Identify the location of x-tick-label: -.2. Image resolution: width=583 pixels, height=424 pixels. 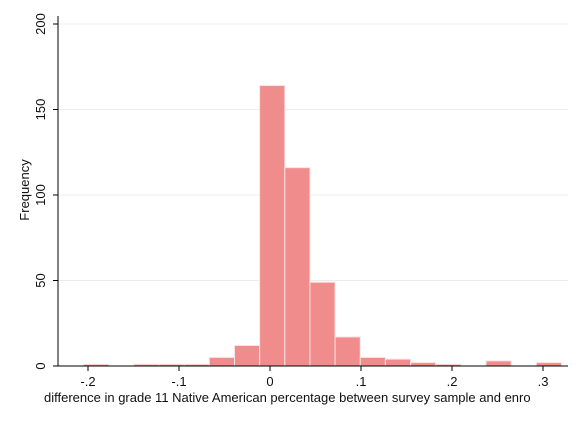
(87, 381).